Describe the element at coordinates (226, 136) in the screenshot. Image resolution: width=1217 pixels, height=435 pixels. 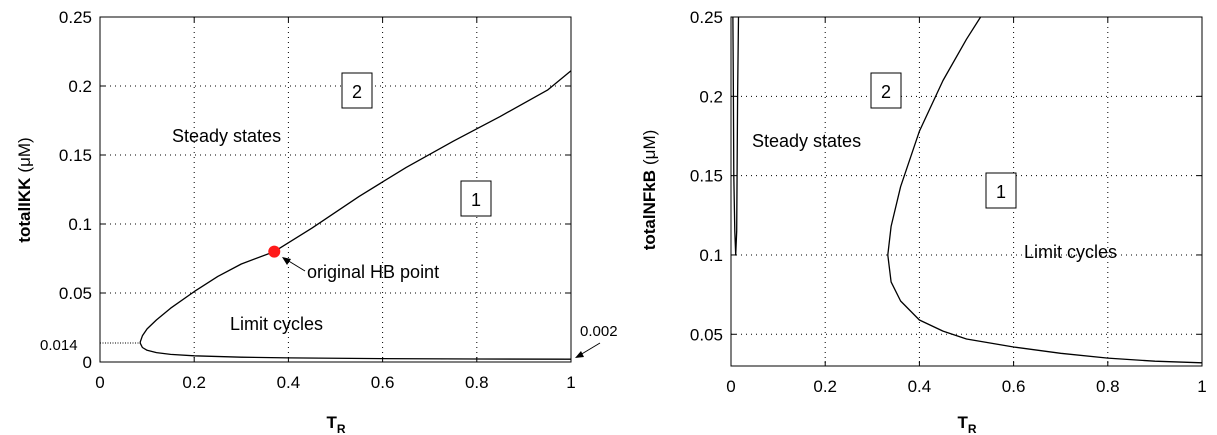
I see `left-steady-states-label: Steady states` at that location.